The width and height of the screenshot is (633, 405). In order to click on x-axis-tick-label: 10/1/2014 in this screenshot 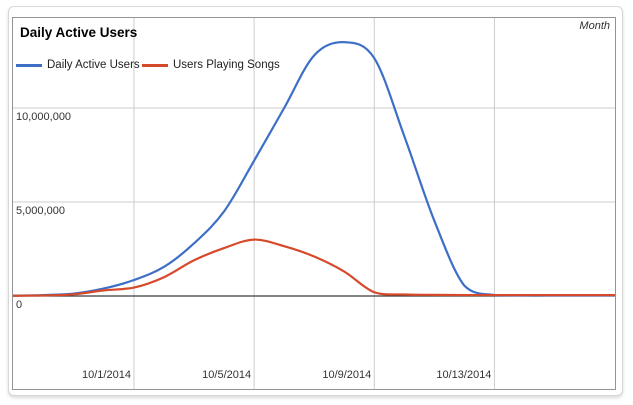, I will do `click(106, 375)`.